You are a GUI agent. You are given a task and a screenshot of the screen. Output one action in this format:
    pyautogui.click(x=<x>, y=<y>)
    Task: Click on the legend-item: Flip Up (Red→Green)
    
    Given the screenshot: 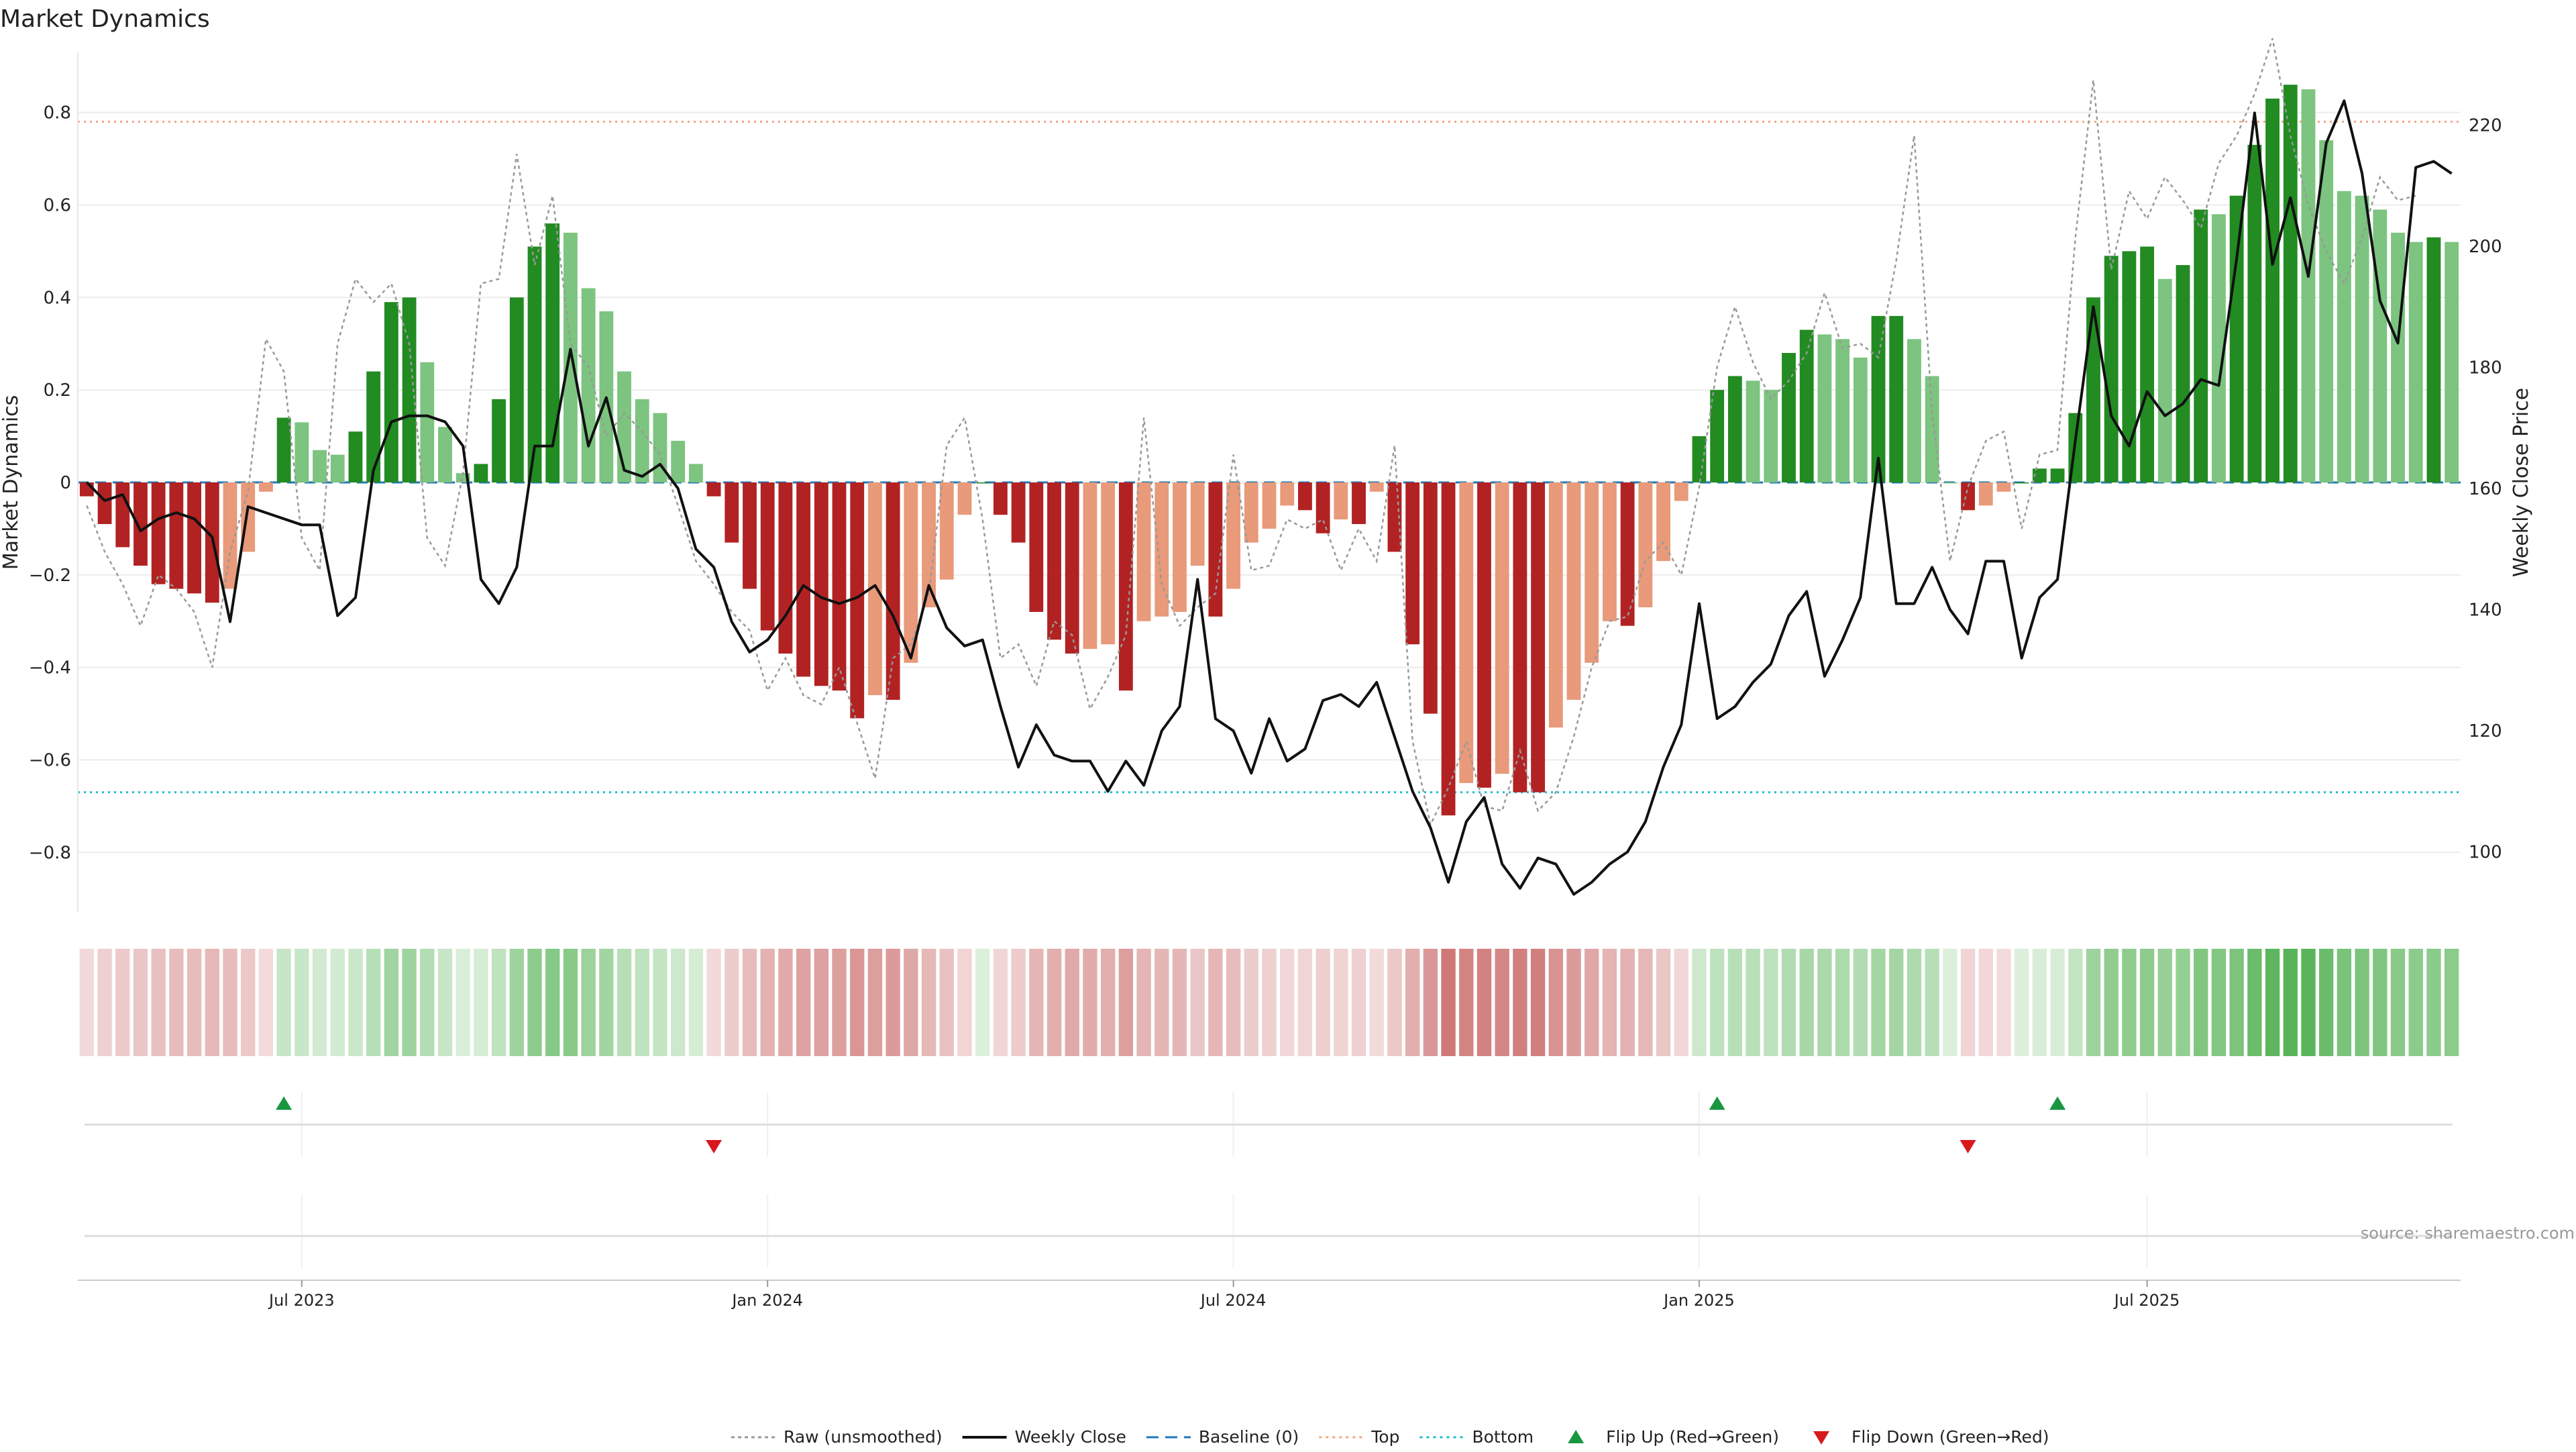 What is the action you would take?
    pyautogui.click(x=1673, y=1437)
    